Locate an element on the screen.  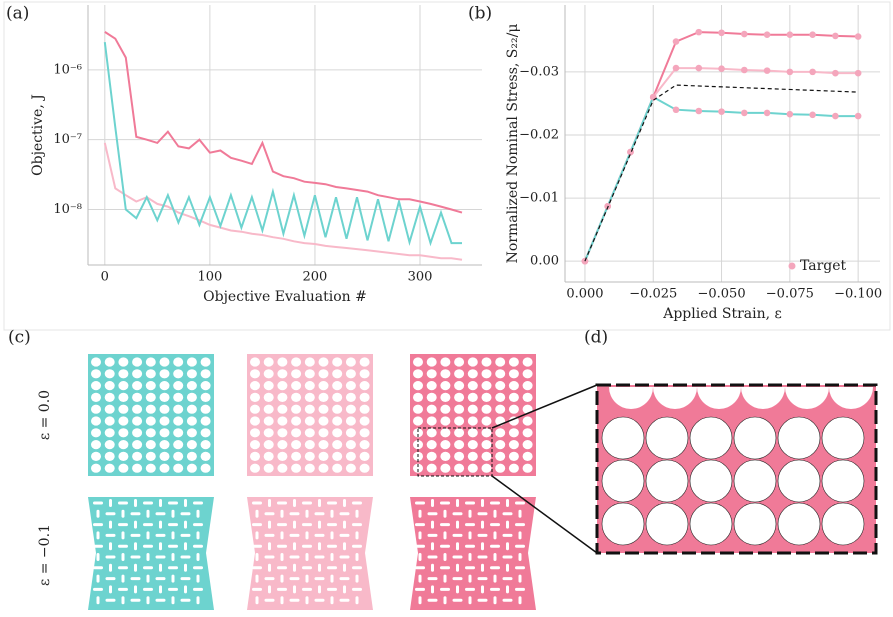
zoom-frame is located at coordinates (736, 469).